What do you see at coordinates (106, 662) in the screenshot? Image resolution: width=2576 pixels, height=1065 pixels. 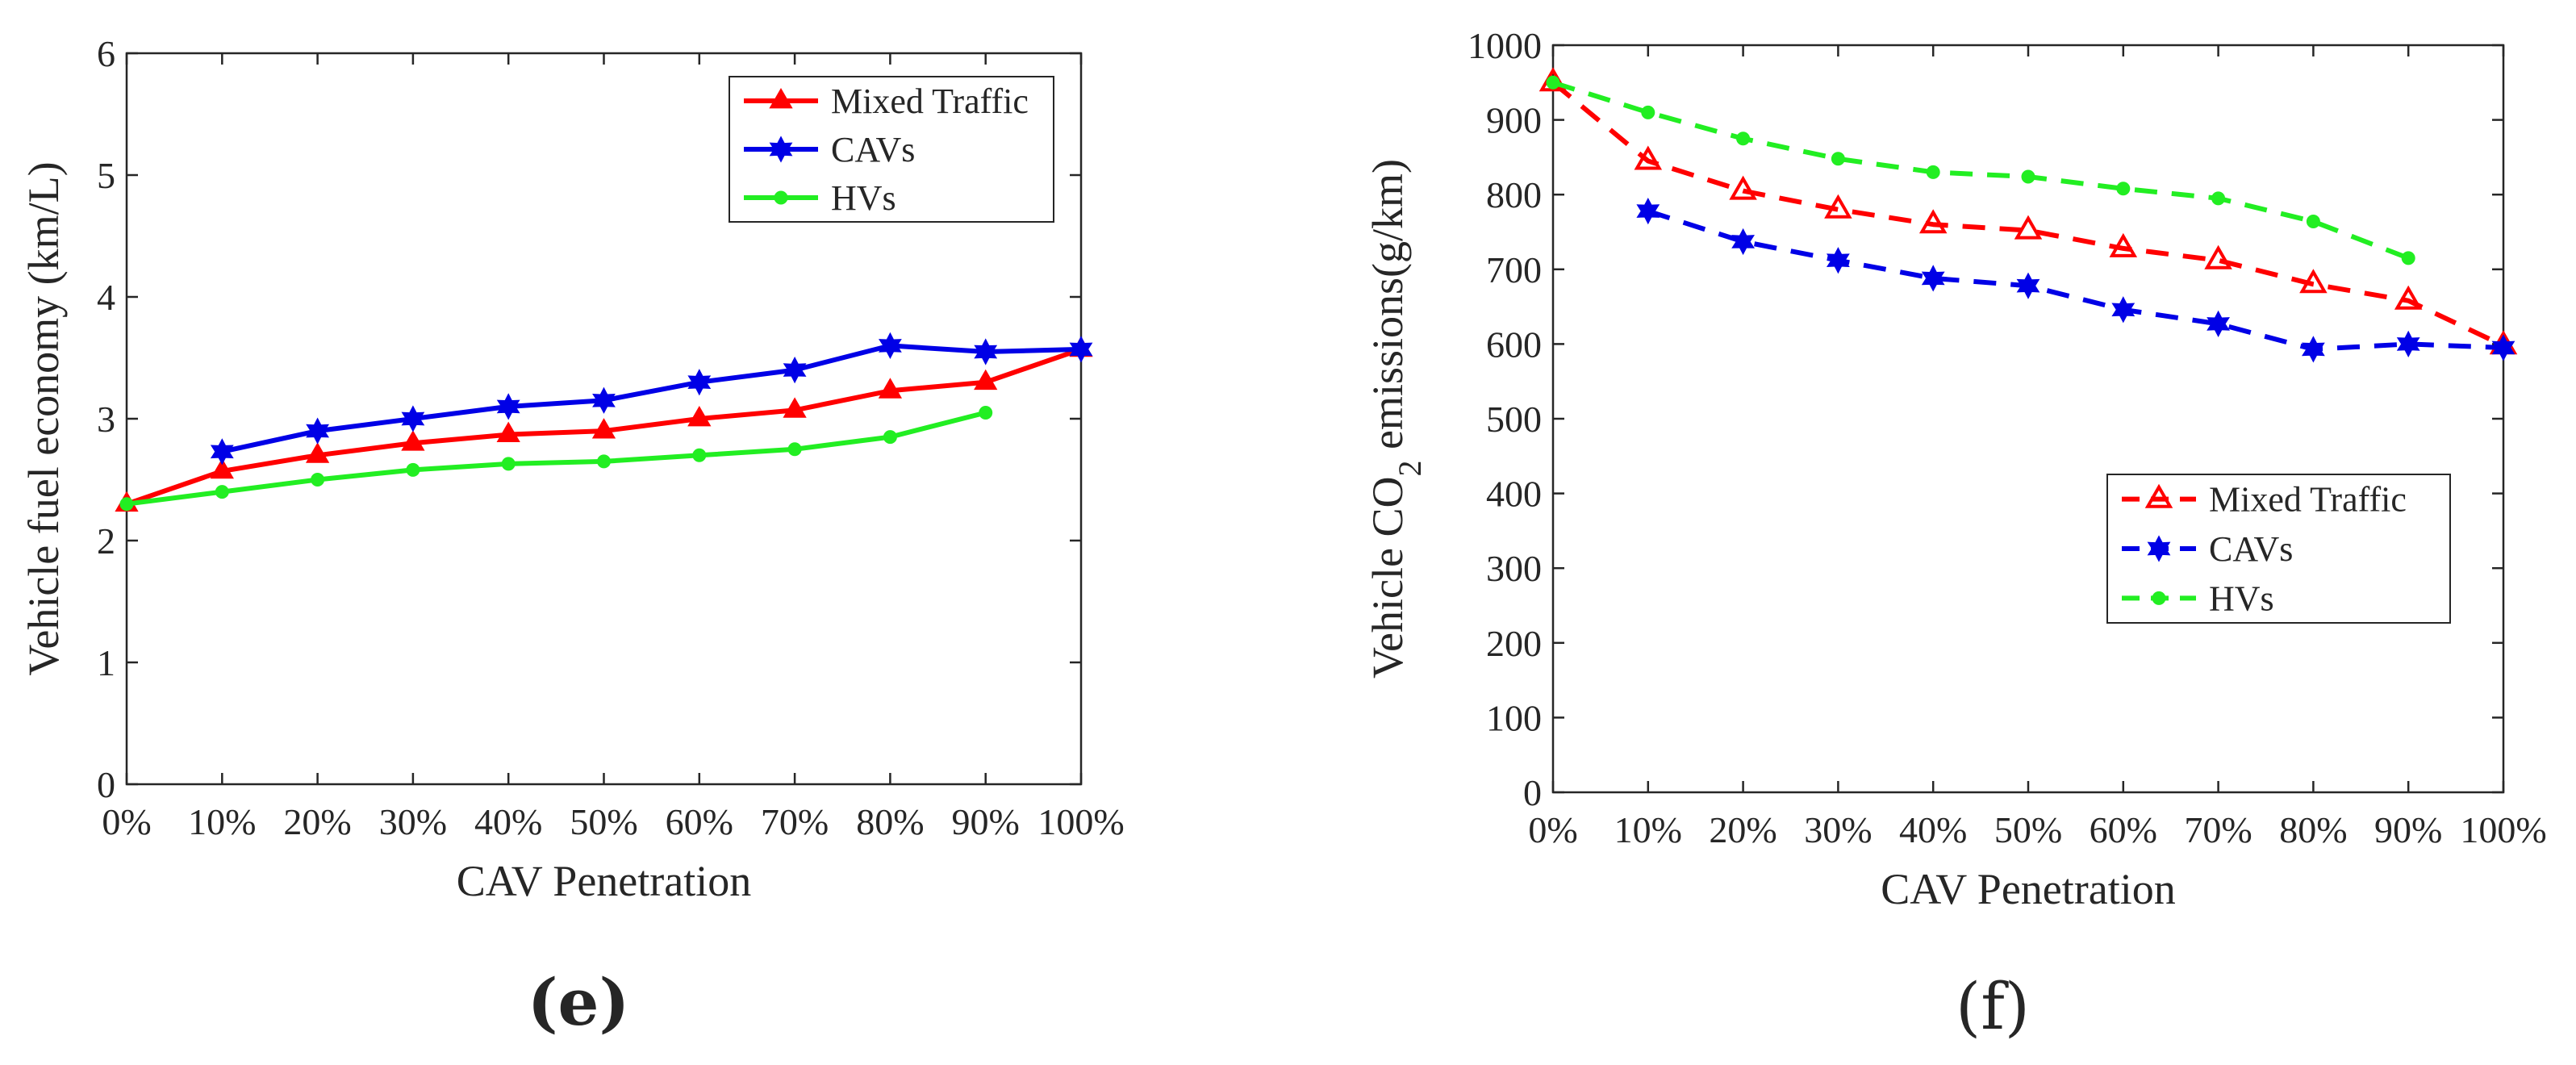 I see `y-tick-label: 1` at bounding box center [106, 662].